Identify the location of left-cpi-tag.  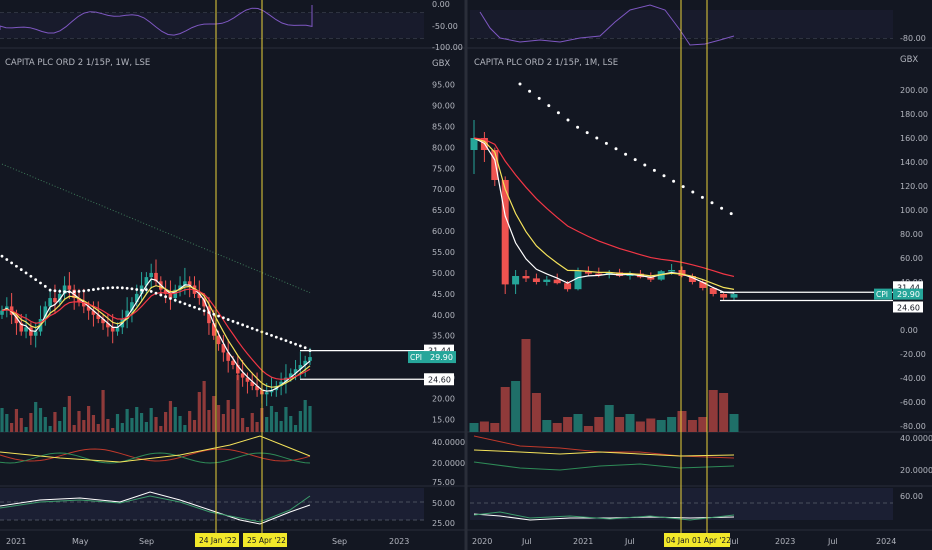
(417, 357).